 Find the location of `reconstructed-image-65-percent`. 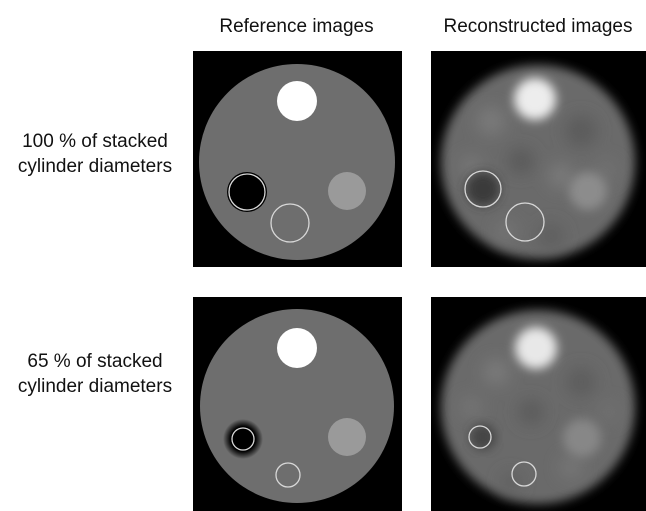

reconstructed-image-65-percent is located at coordinates (538, 404).